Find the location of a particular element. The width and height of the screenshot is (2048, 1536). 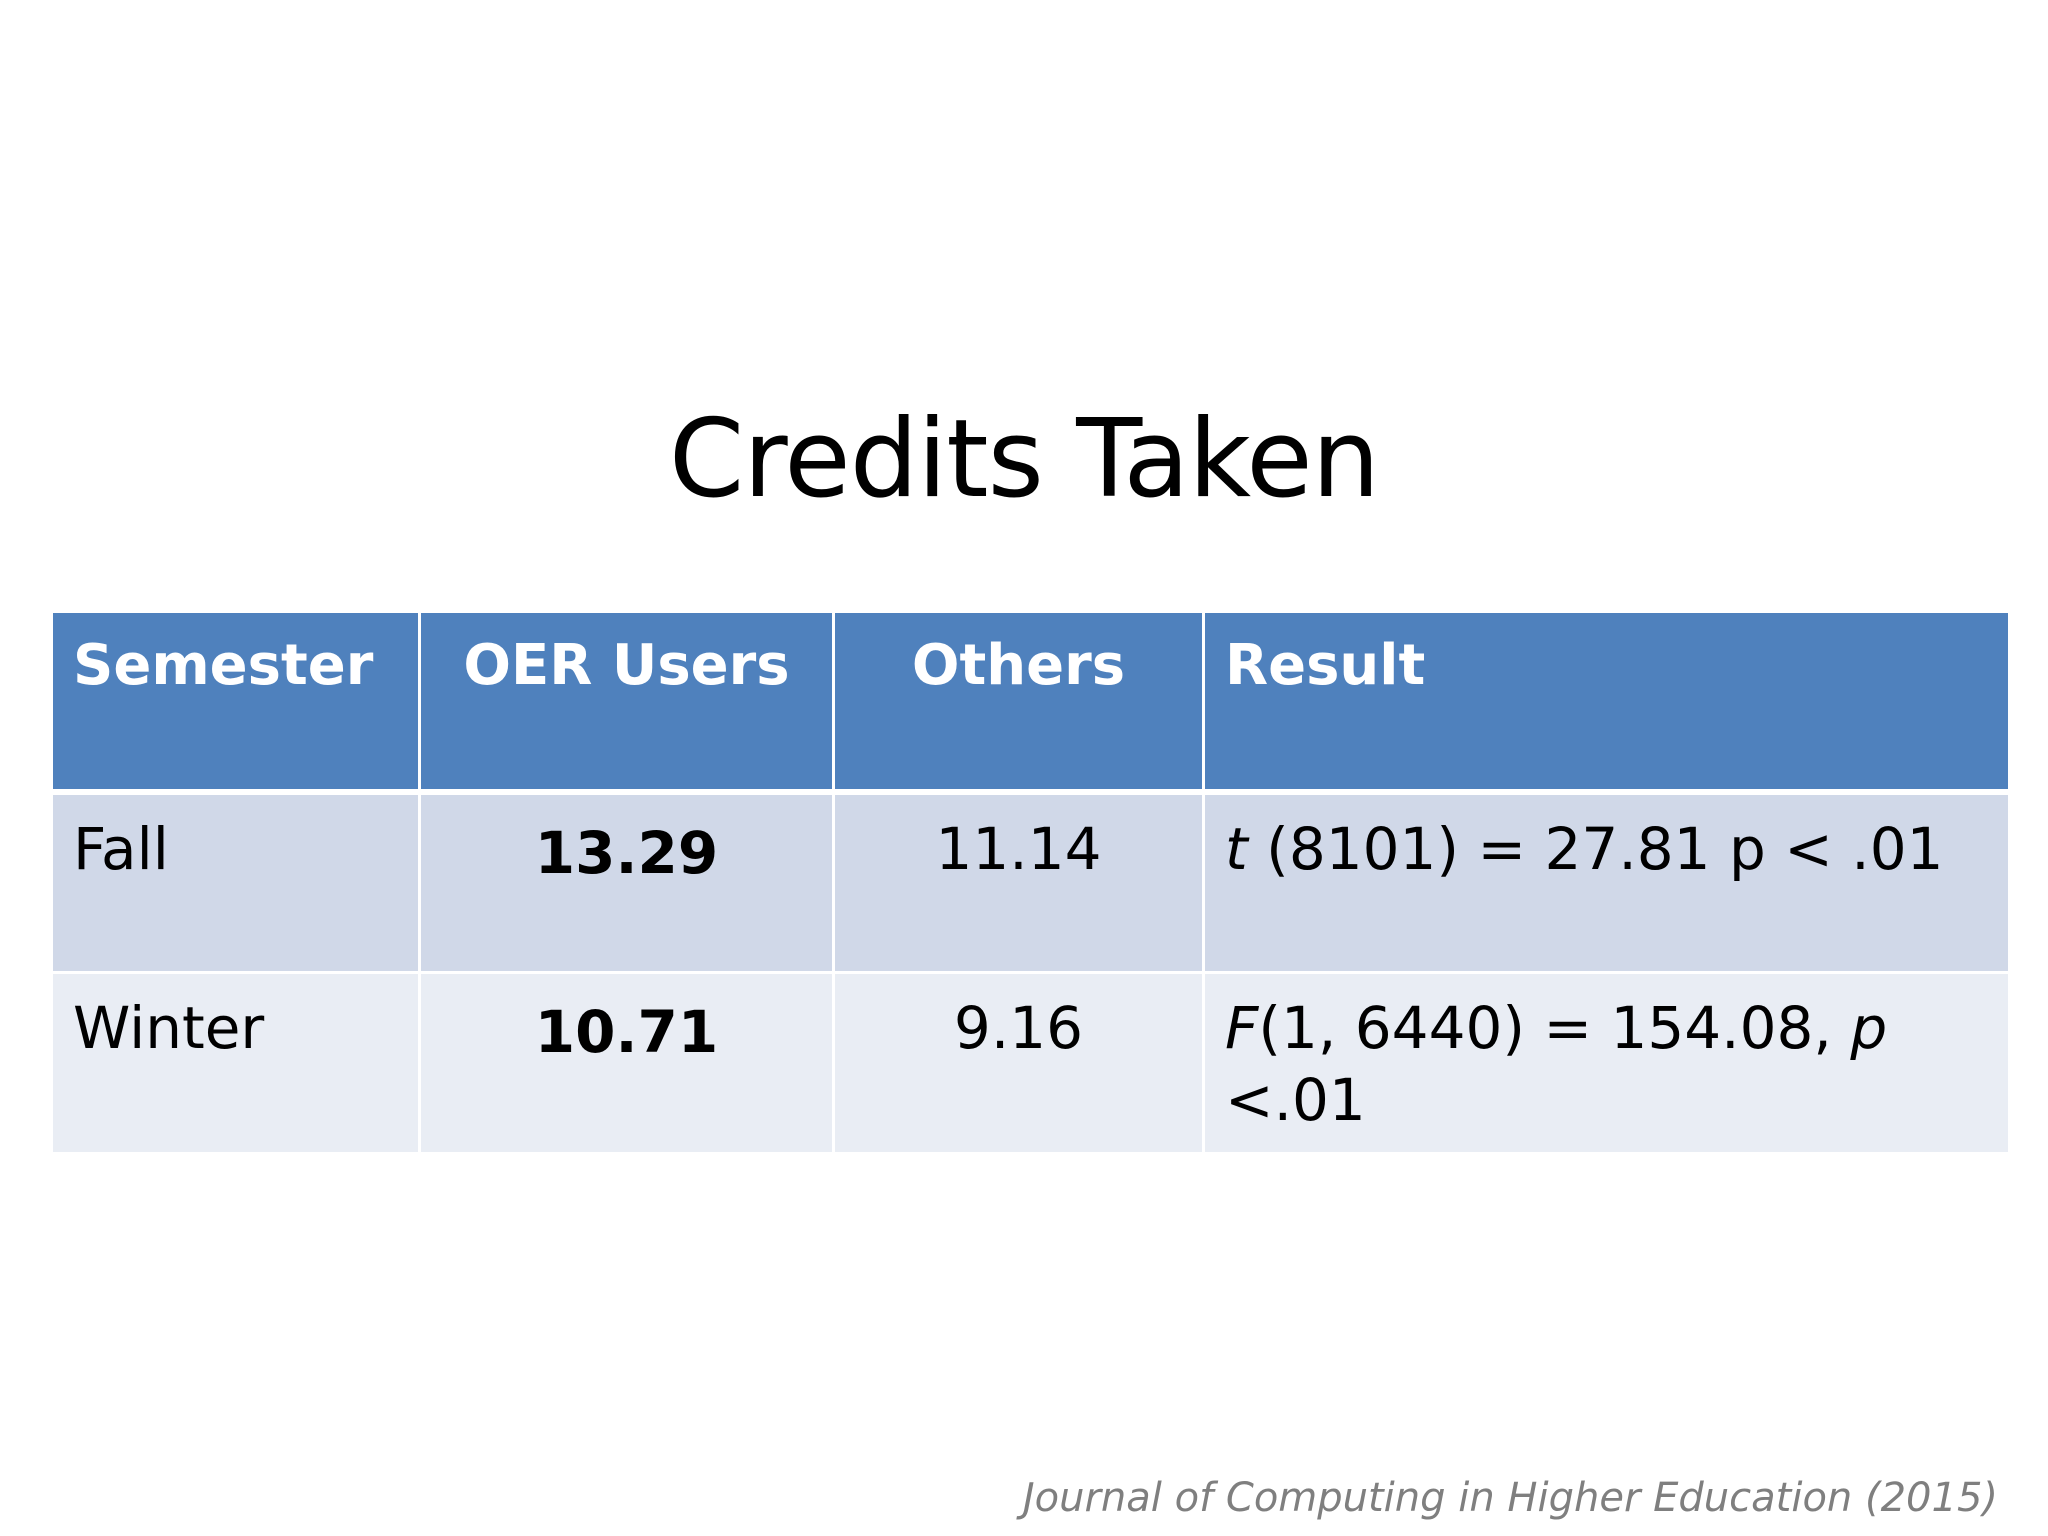

table-header-row: Semester OER Users Others Result is located at coordinates (1030, 702).